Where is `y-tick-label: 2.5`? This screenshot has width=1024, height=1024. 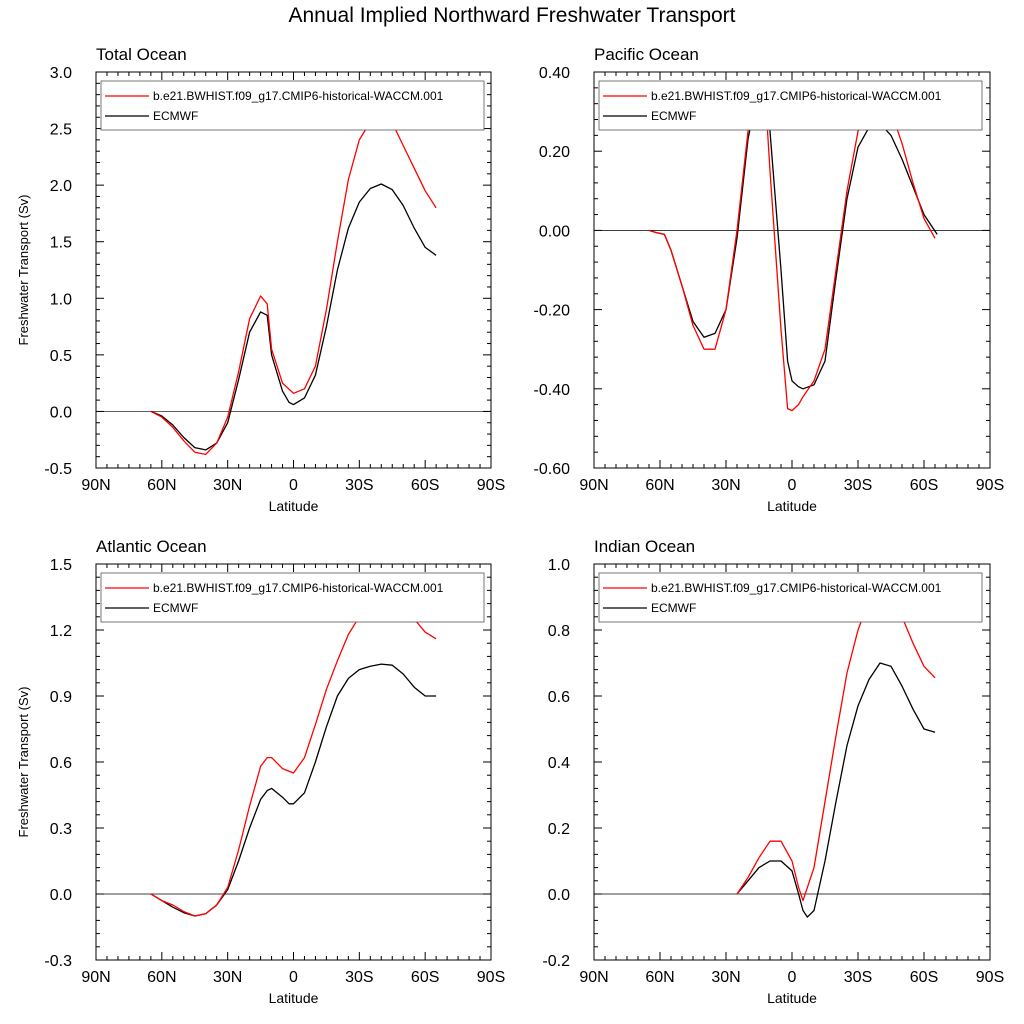 y-tick-label: 2.5 is located at coordinates (61, 130).